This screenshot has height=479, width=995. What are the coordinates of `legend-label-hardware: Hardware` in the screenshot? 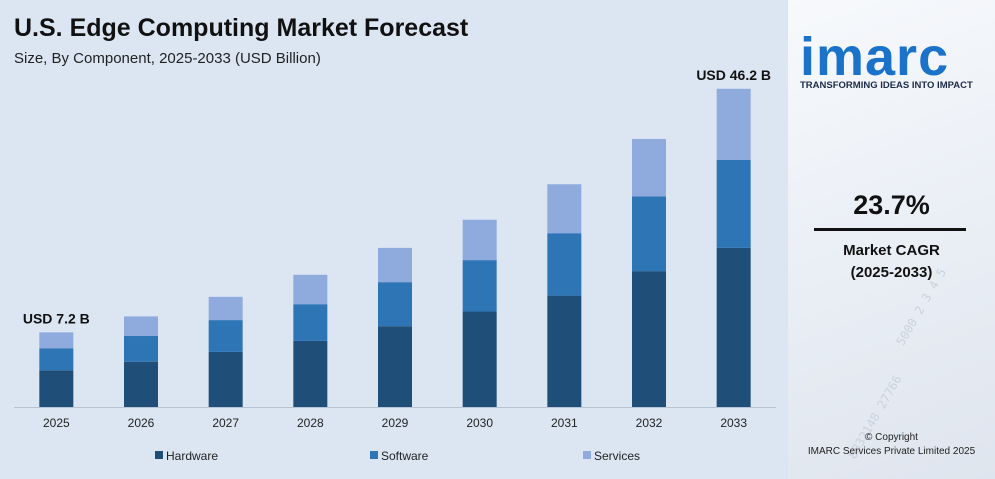 It's located at (192, 456).